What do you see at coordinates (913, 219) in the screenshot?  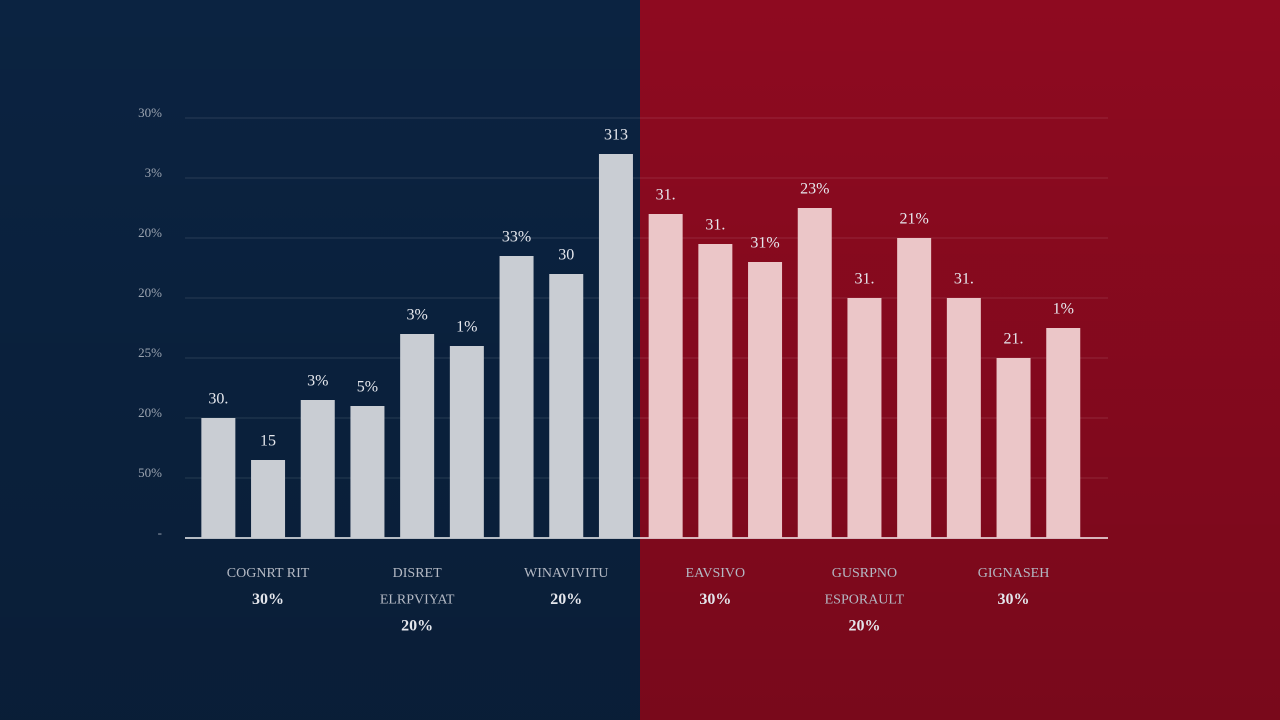 I see `bar-label: 21%` at bounding box center [913, 219].